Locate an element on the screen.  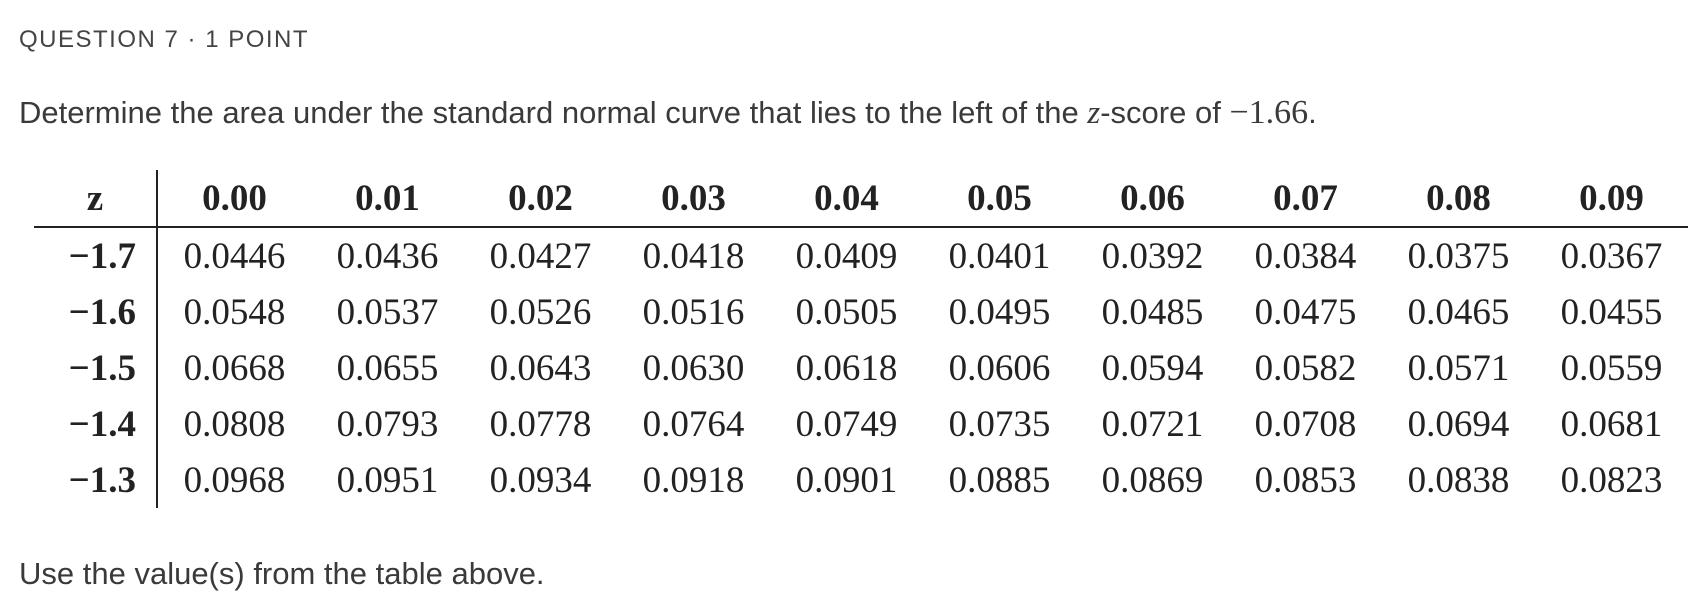
column-header: z is located at coordinates (96, 199).